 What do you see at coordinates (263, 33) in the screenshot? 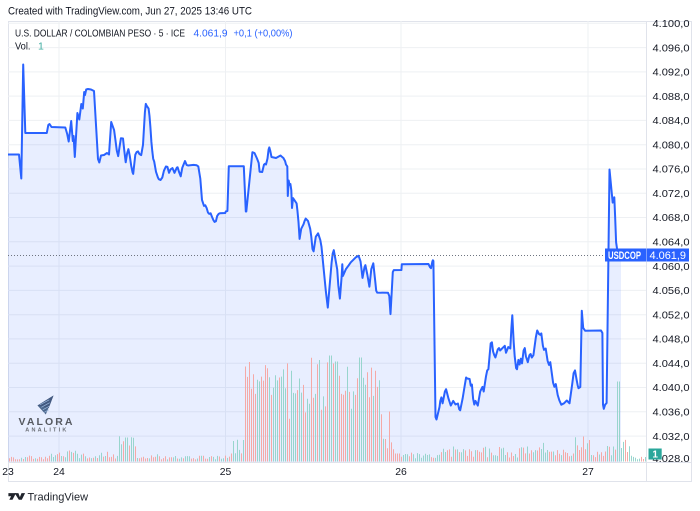
I see `svg-text: +0,1 (+0,00%)` at bounding box center [263, 33].